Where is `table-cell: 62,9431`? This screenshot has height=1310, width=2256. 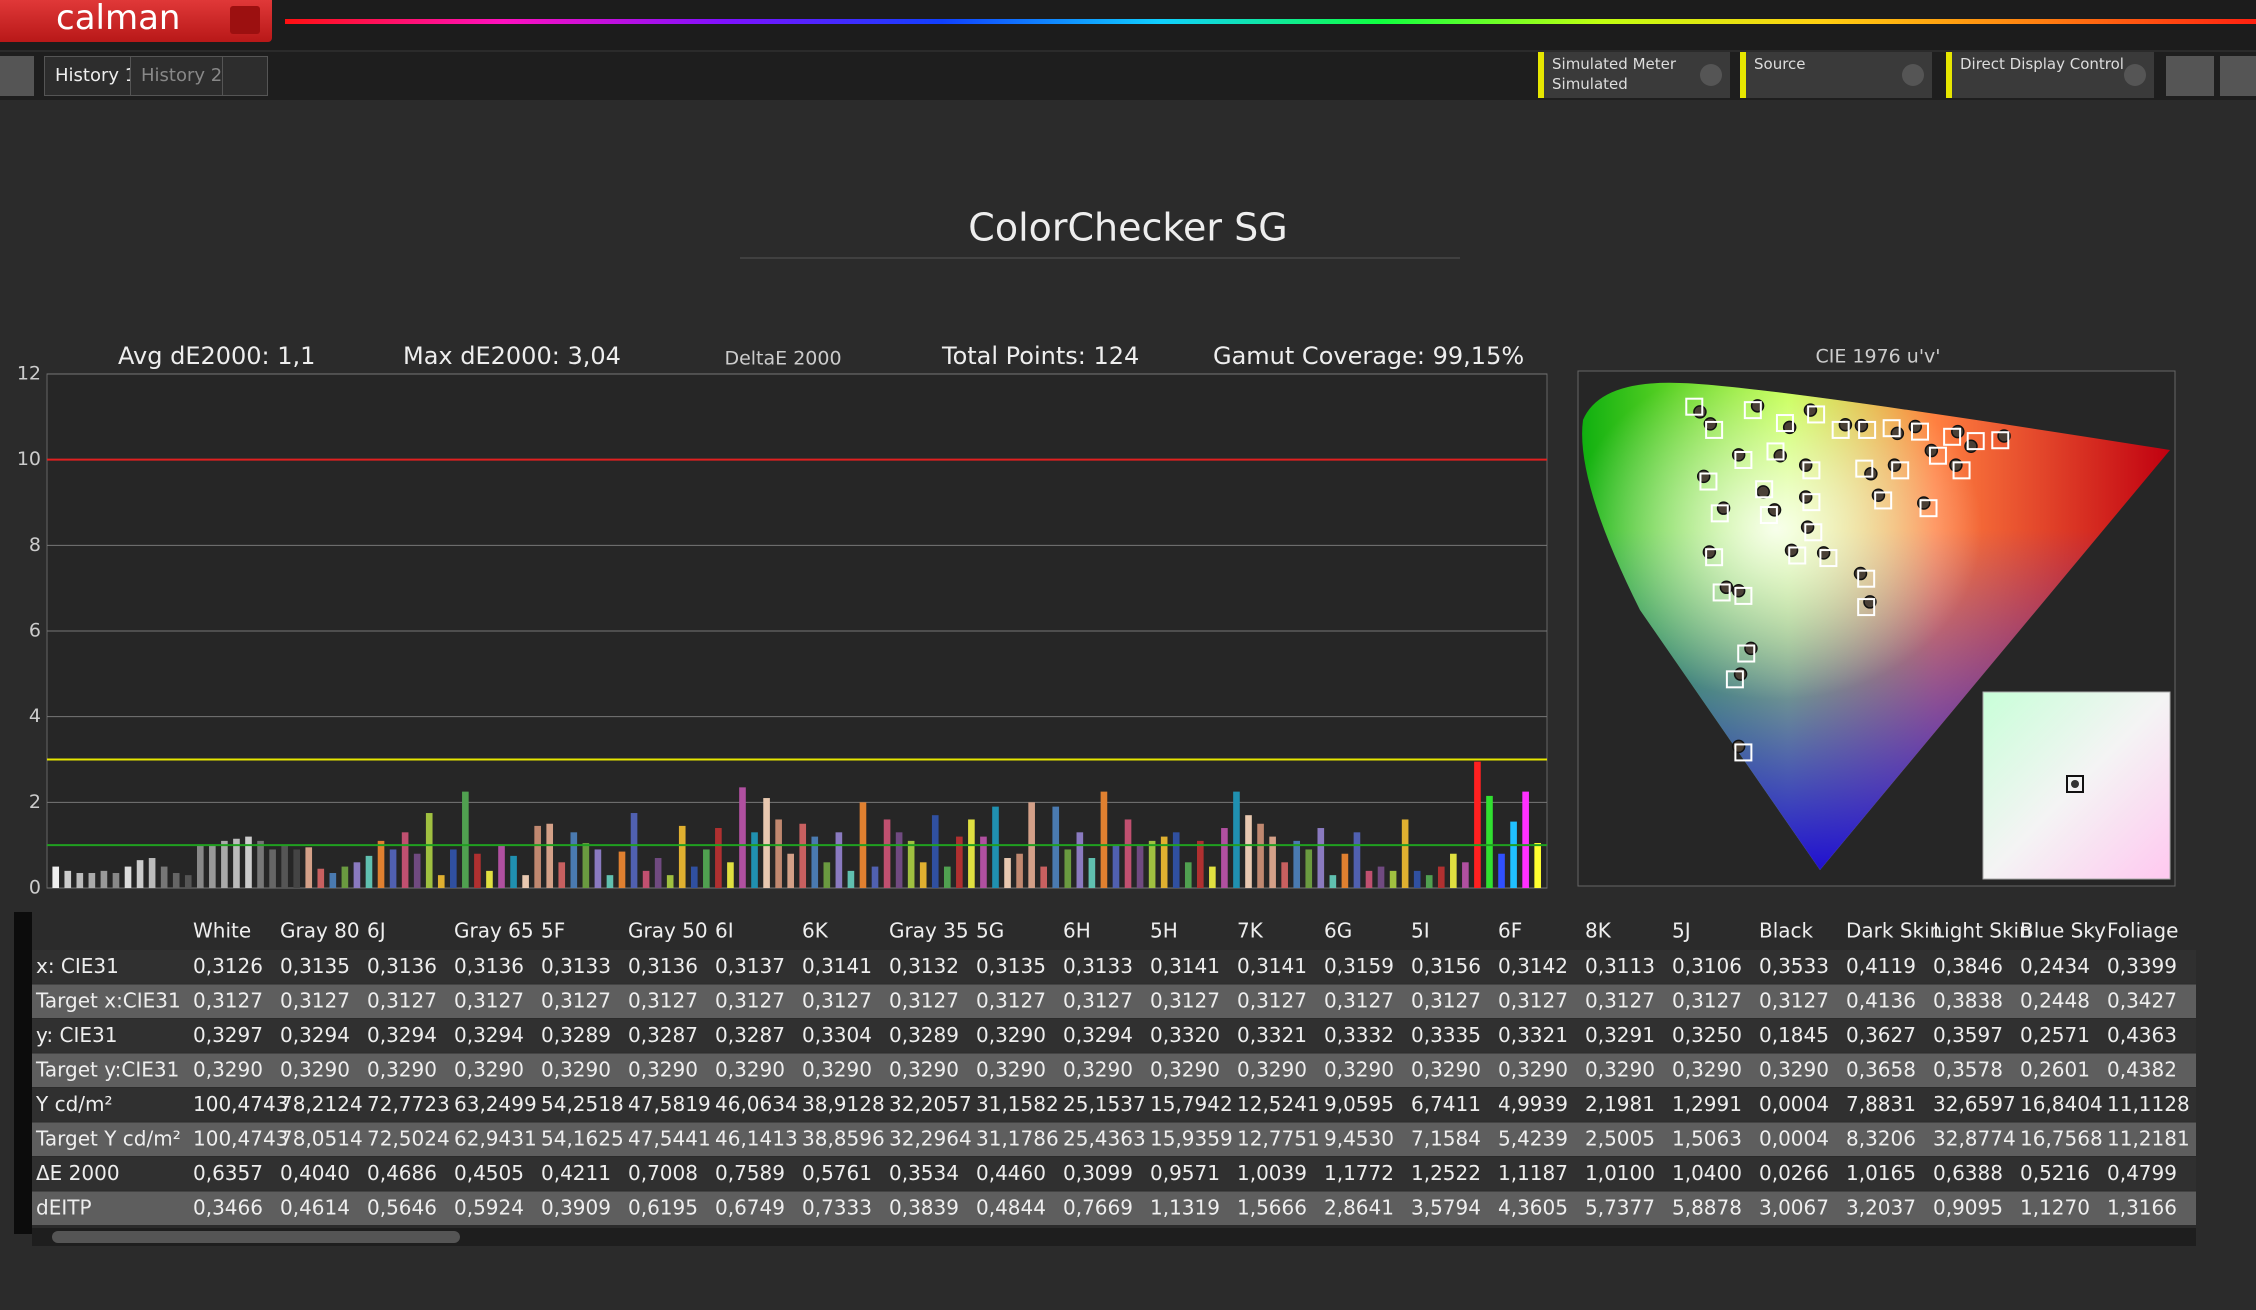
table-cell: 62,9431 is located at coordinates (495, 1138).